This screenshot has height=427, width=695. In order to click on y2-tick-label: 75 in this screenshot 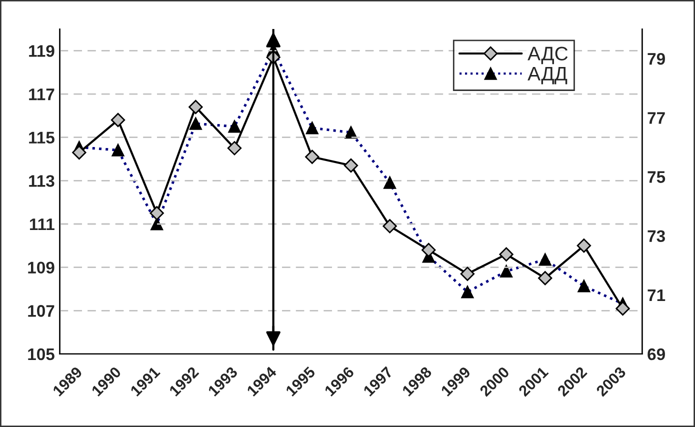, I will do `click(657, 177)`.